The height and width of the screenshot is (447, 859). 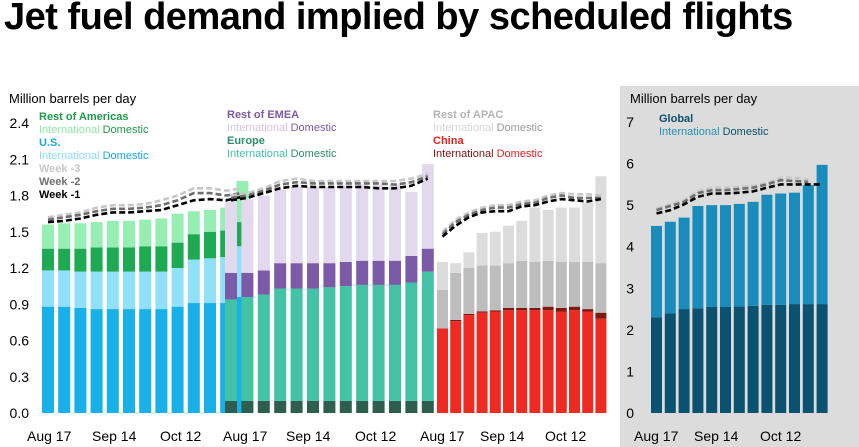 I want to click on emea-x-tick-label: Oct 12, so click(x=375, y=436).